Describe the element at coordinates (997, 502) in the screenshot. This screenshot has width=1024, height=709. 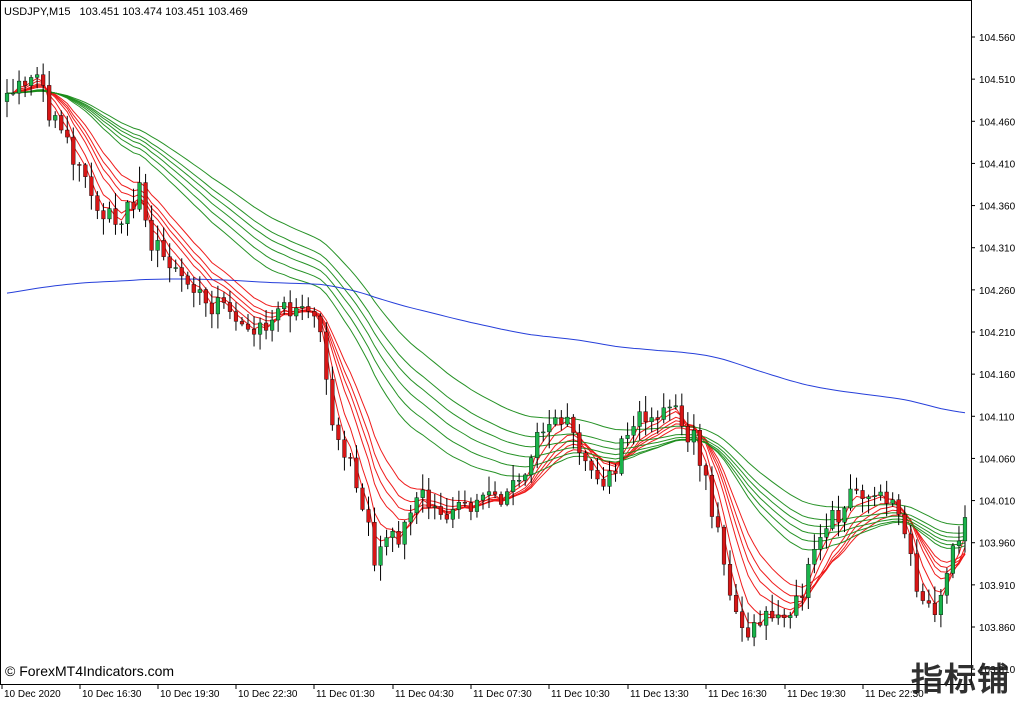
I see `price-tick-label: 104.010` at that location.